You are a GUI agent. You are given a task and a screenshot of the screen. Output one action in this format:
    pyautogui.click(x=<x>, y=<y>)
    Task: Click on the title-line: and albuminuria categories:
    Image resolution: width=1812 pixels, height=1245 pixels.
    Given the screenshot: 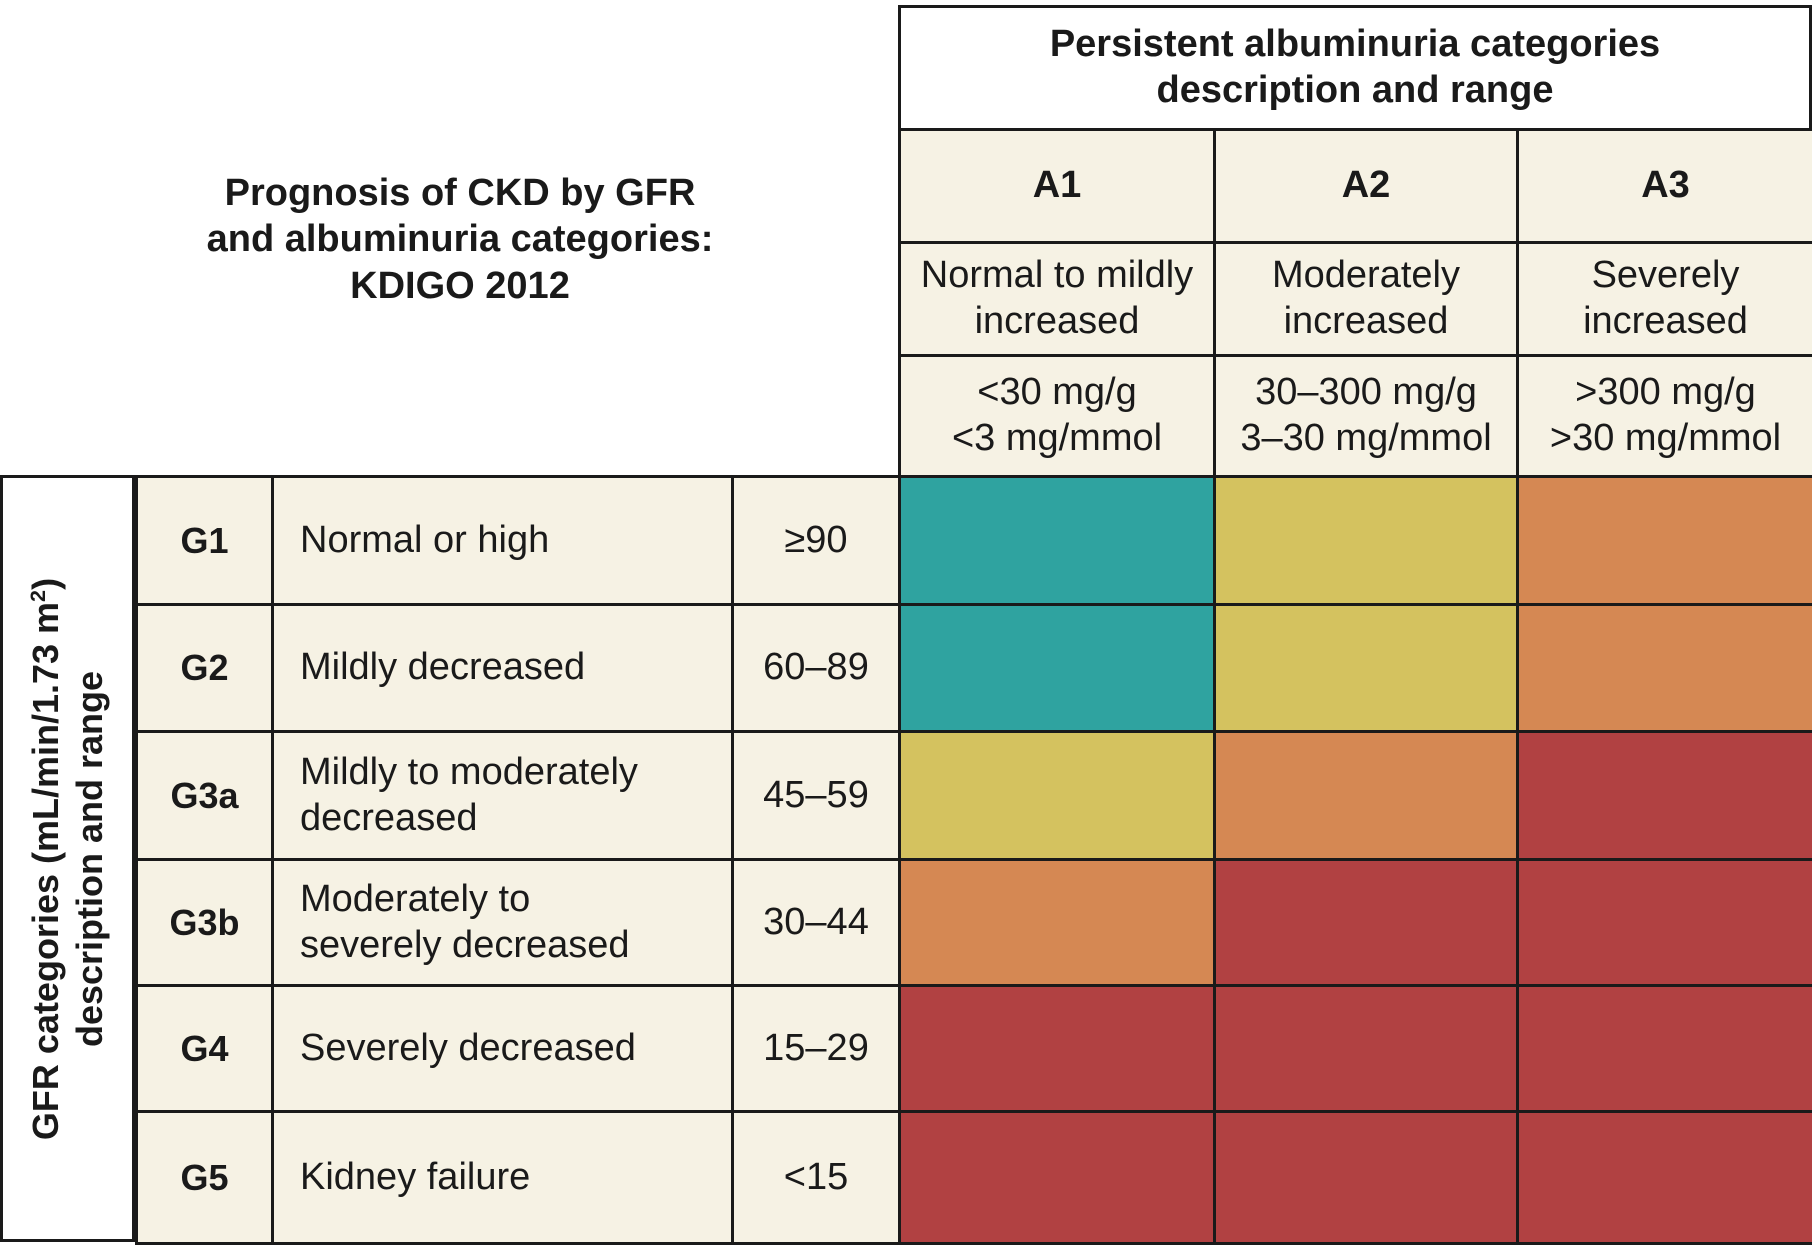 What is the action you would take?
    pyautogui.click(x=460, y=239)
    